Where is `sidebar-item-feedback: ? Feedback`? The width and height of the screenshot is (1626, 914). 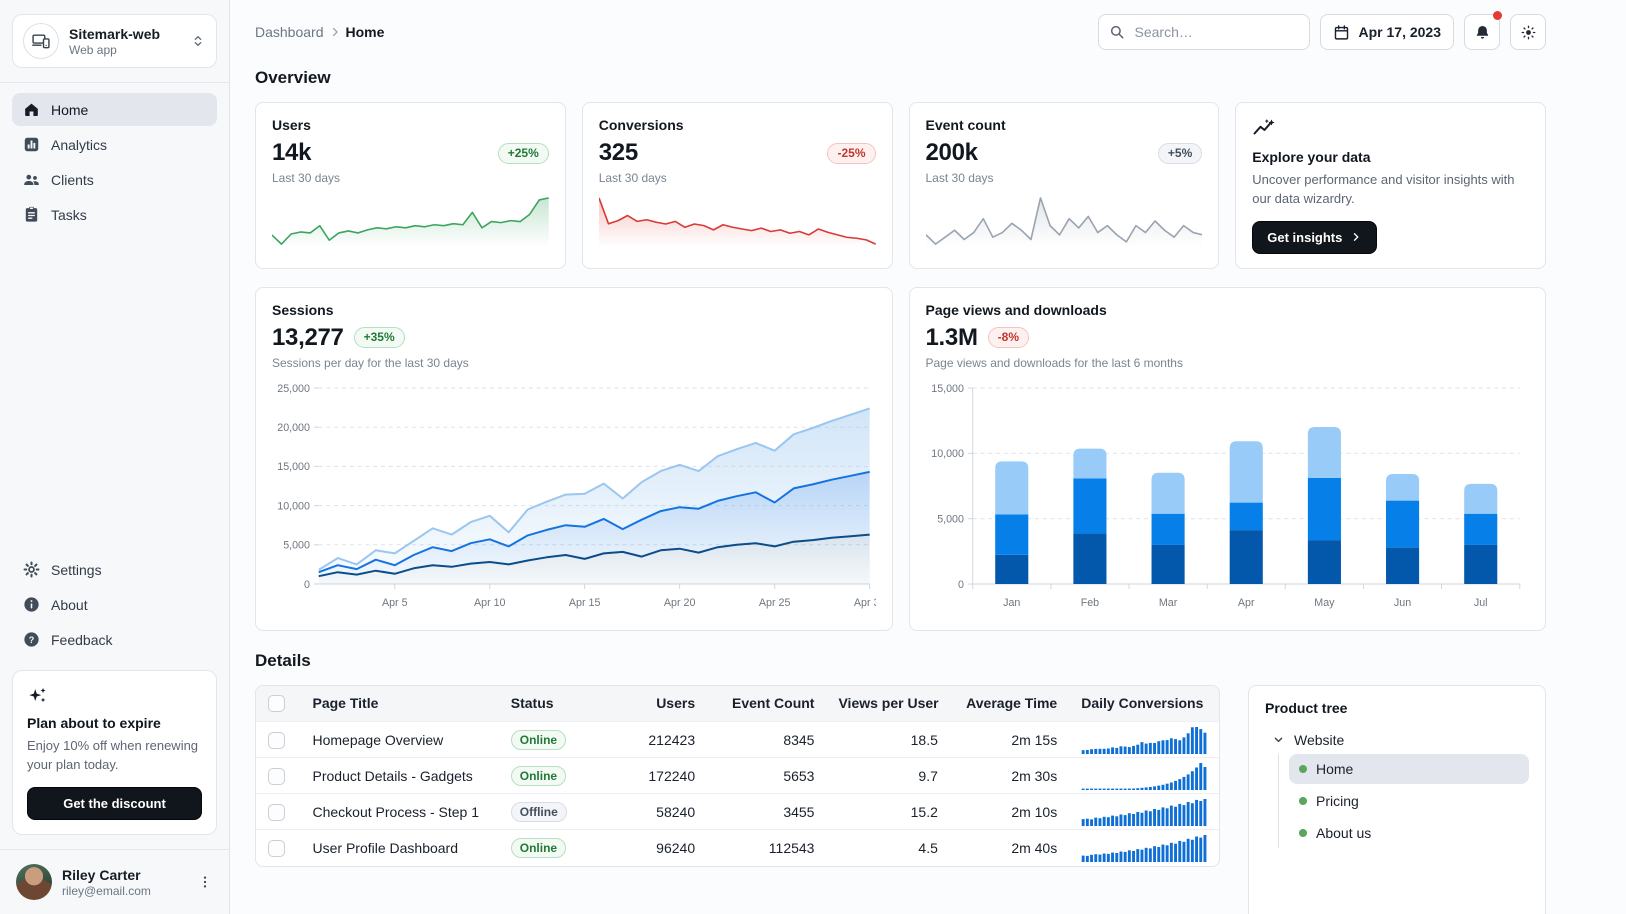
sidebar-item-feedback: ? Feedback is located at coordinates (114, 639).